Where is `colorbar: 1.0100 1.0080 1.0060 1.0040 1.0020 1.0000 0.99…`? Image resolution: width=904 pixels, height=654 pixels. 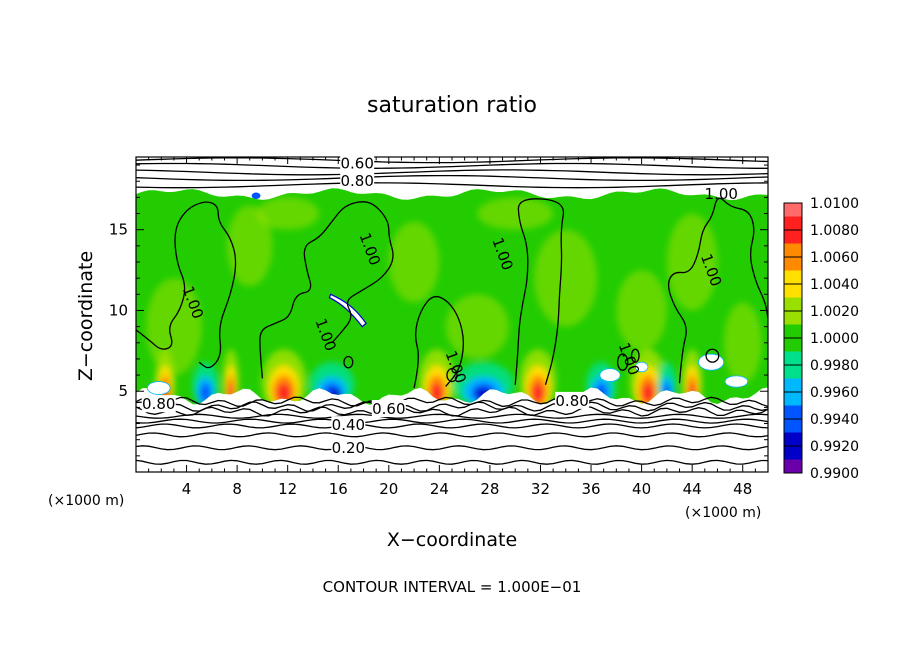 colorbar: 1.0100 1.0080 1.0060 1.0040 1.0020 1.0000 0.99… is located at coordinates (821, 339).